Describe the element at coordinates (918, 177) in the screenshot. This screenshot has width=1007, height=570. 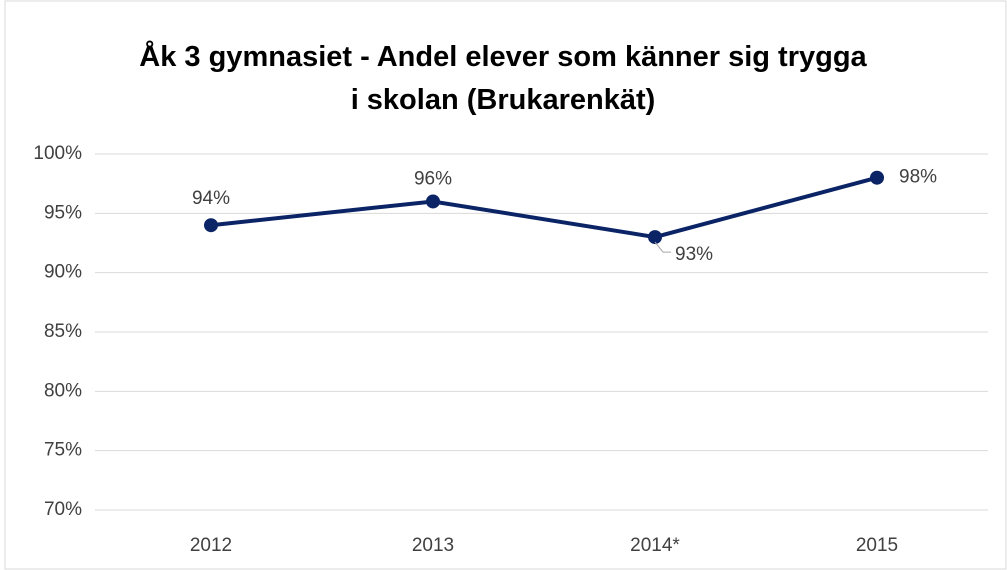
I see `data-label: 98%` at that location.